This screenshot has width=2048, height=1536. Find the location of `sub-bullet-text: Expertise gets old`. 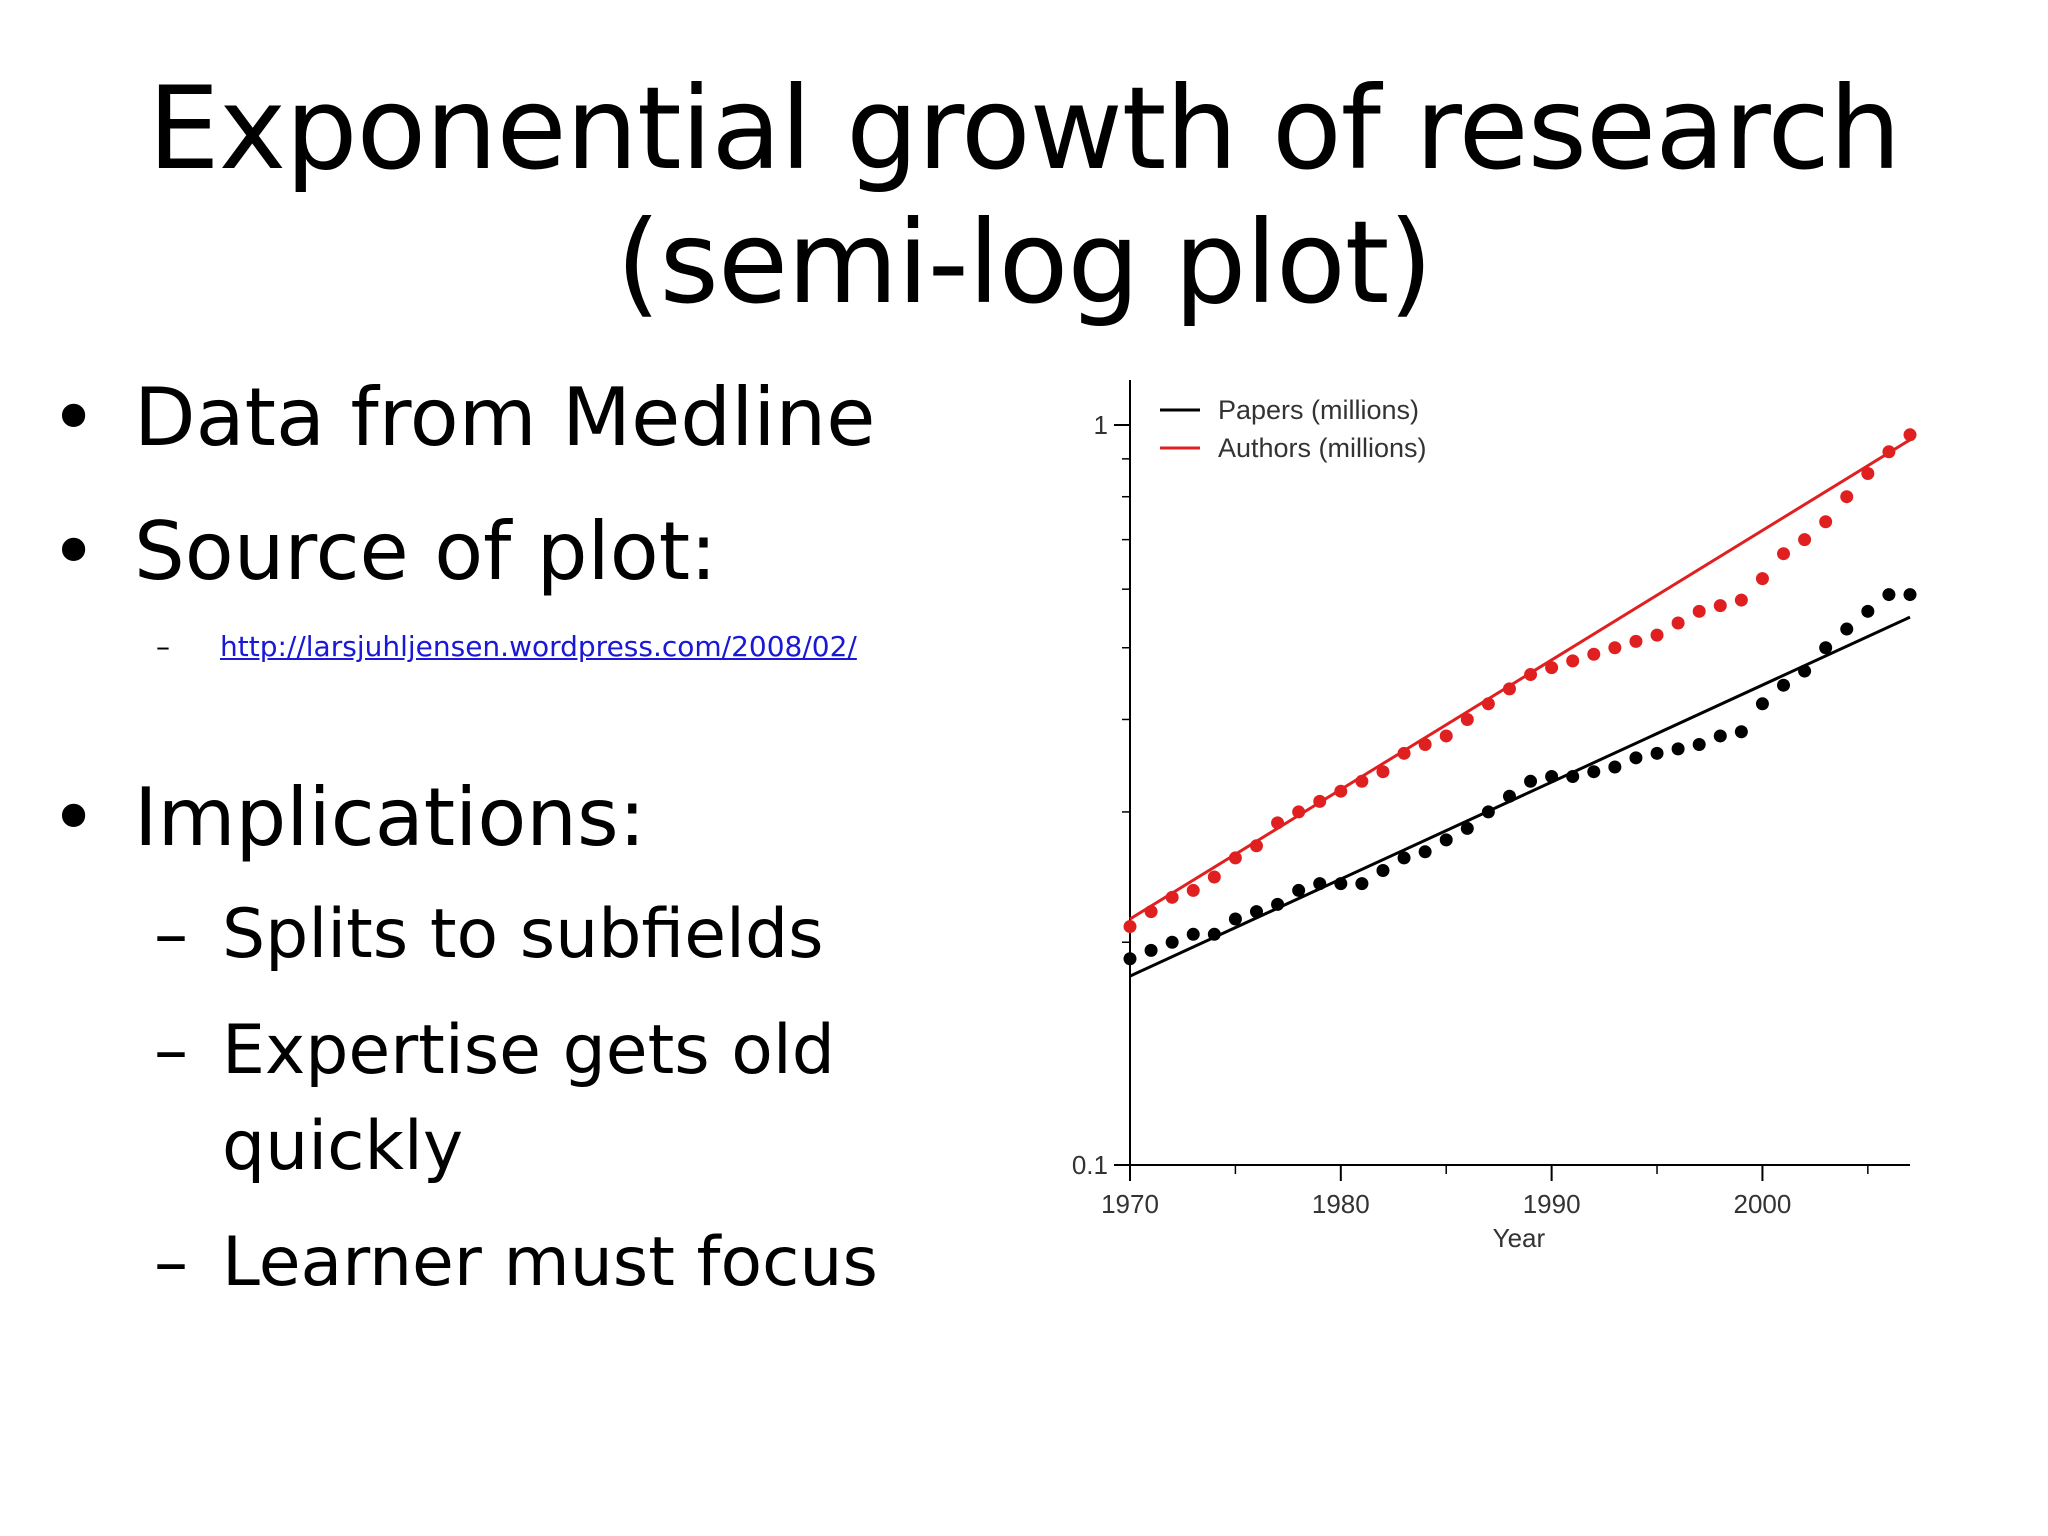

sub-bullet-text: Expertise gets old is located at coordinates (528, 1050).